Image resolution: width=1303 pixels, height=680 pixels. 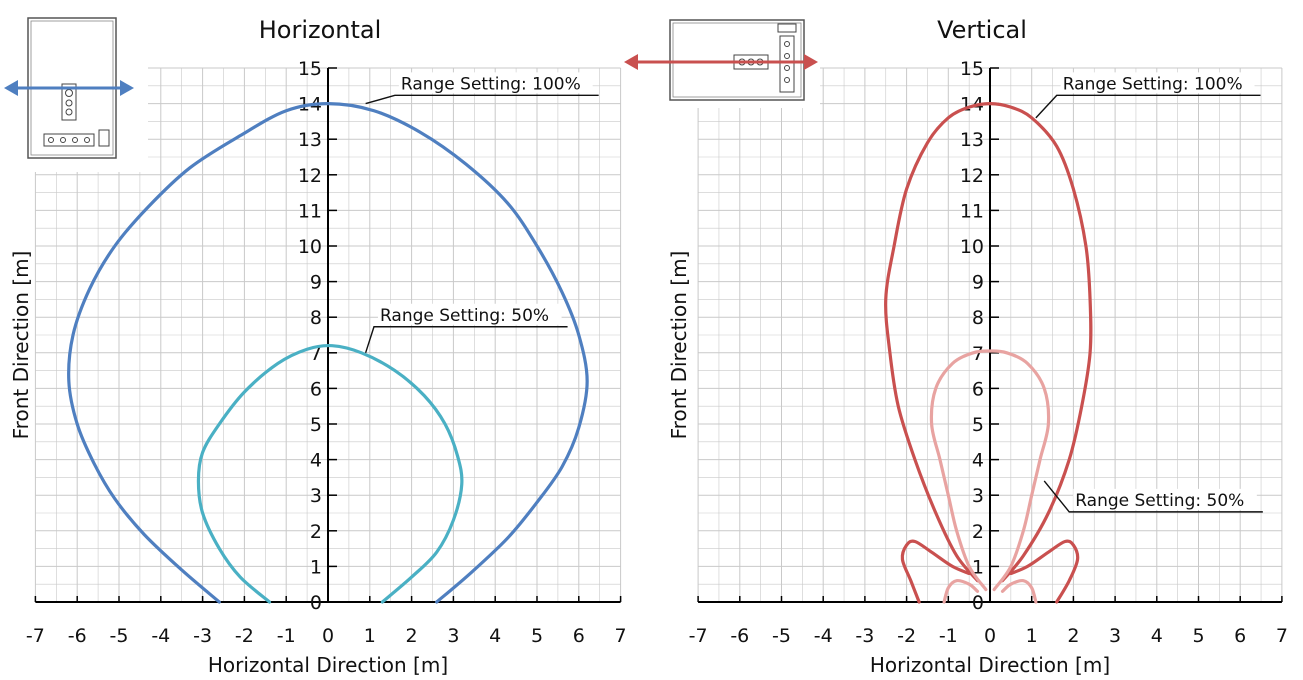 I want to click on y-tick-label: 1, so click(x=316, y=567).